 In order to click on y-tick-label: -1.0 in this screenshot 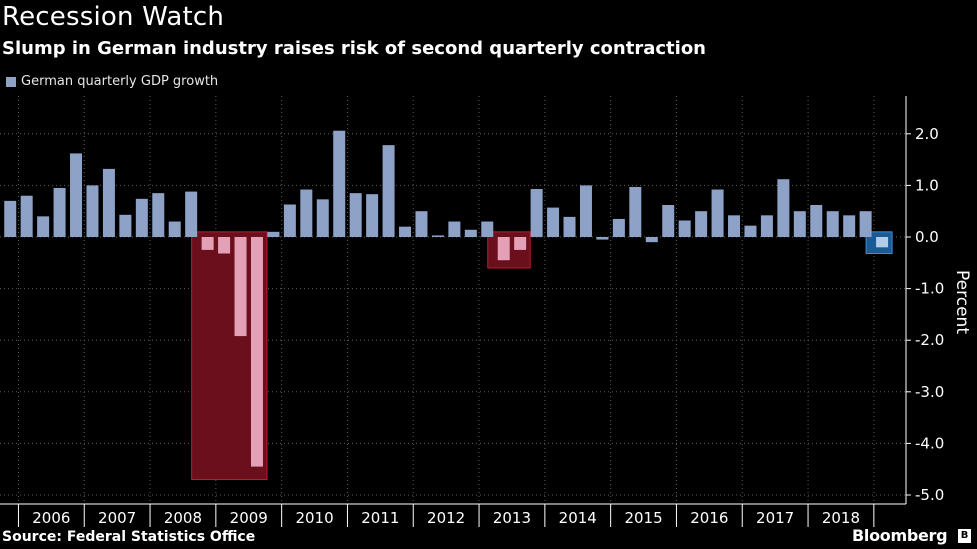, I will do `click(929, 289)`.